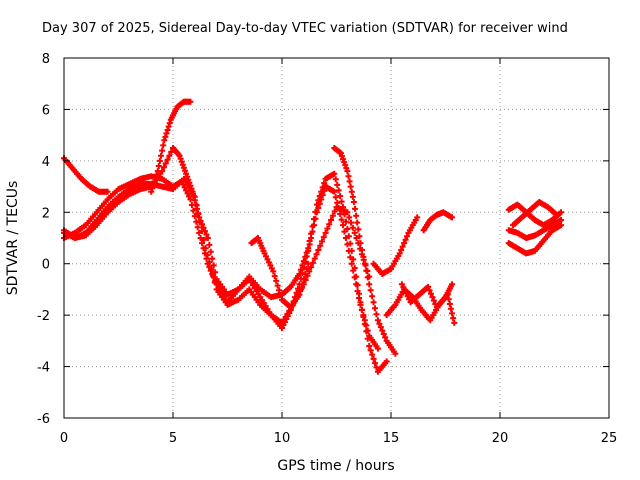 The height and width of the screenshot is (480, 640). I want to click on series-track-o, so click(535, 214).